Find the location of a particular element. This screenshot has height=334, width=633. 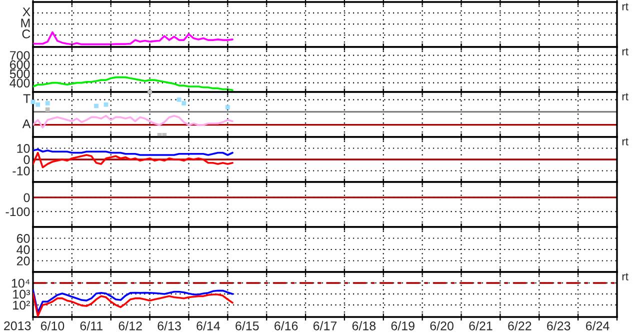

ref-line-label: T is located at coordinates (26, 98).